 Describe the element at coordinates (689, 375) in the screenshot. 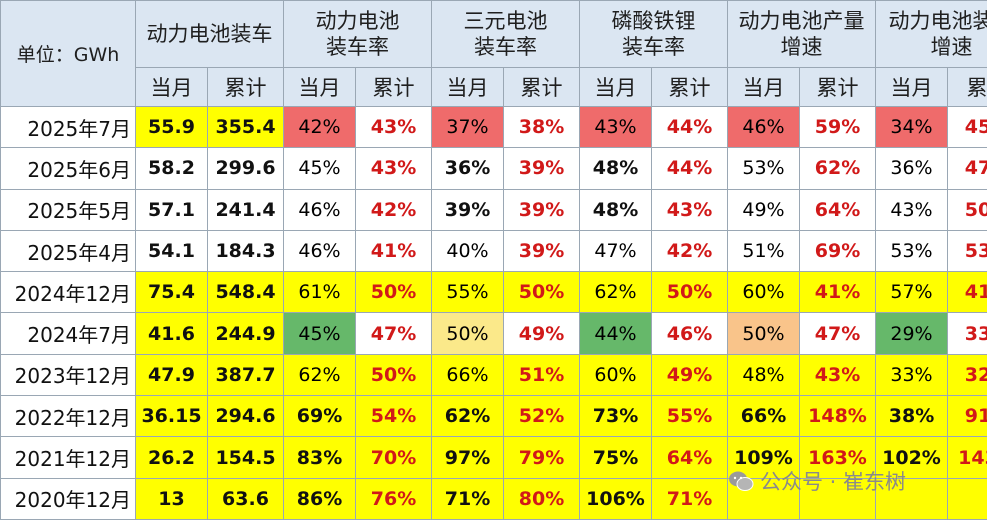

I see `table-cell: 49%` at that location.